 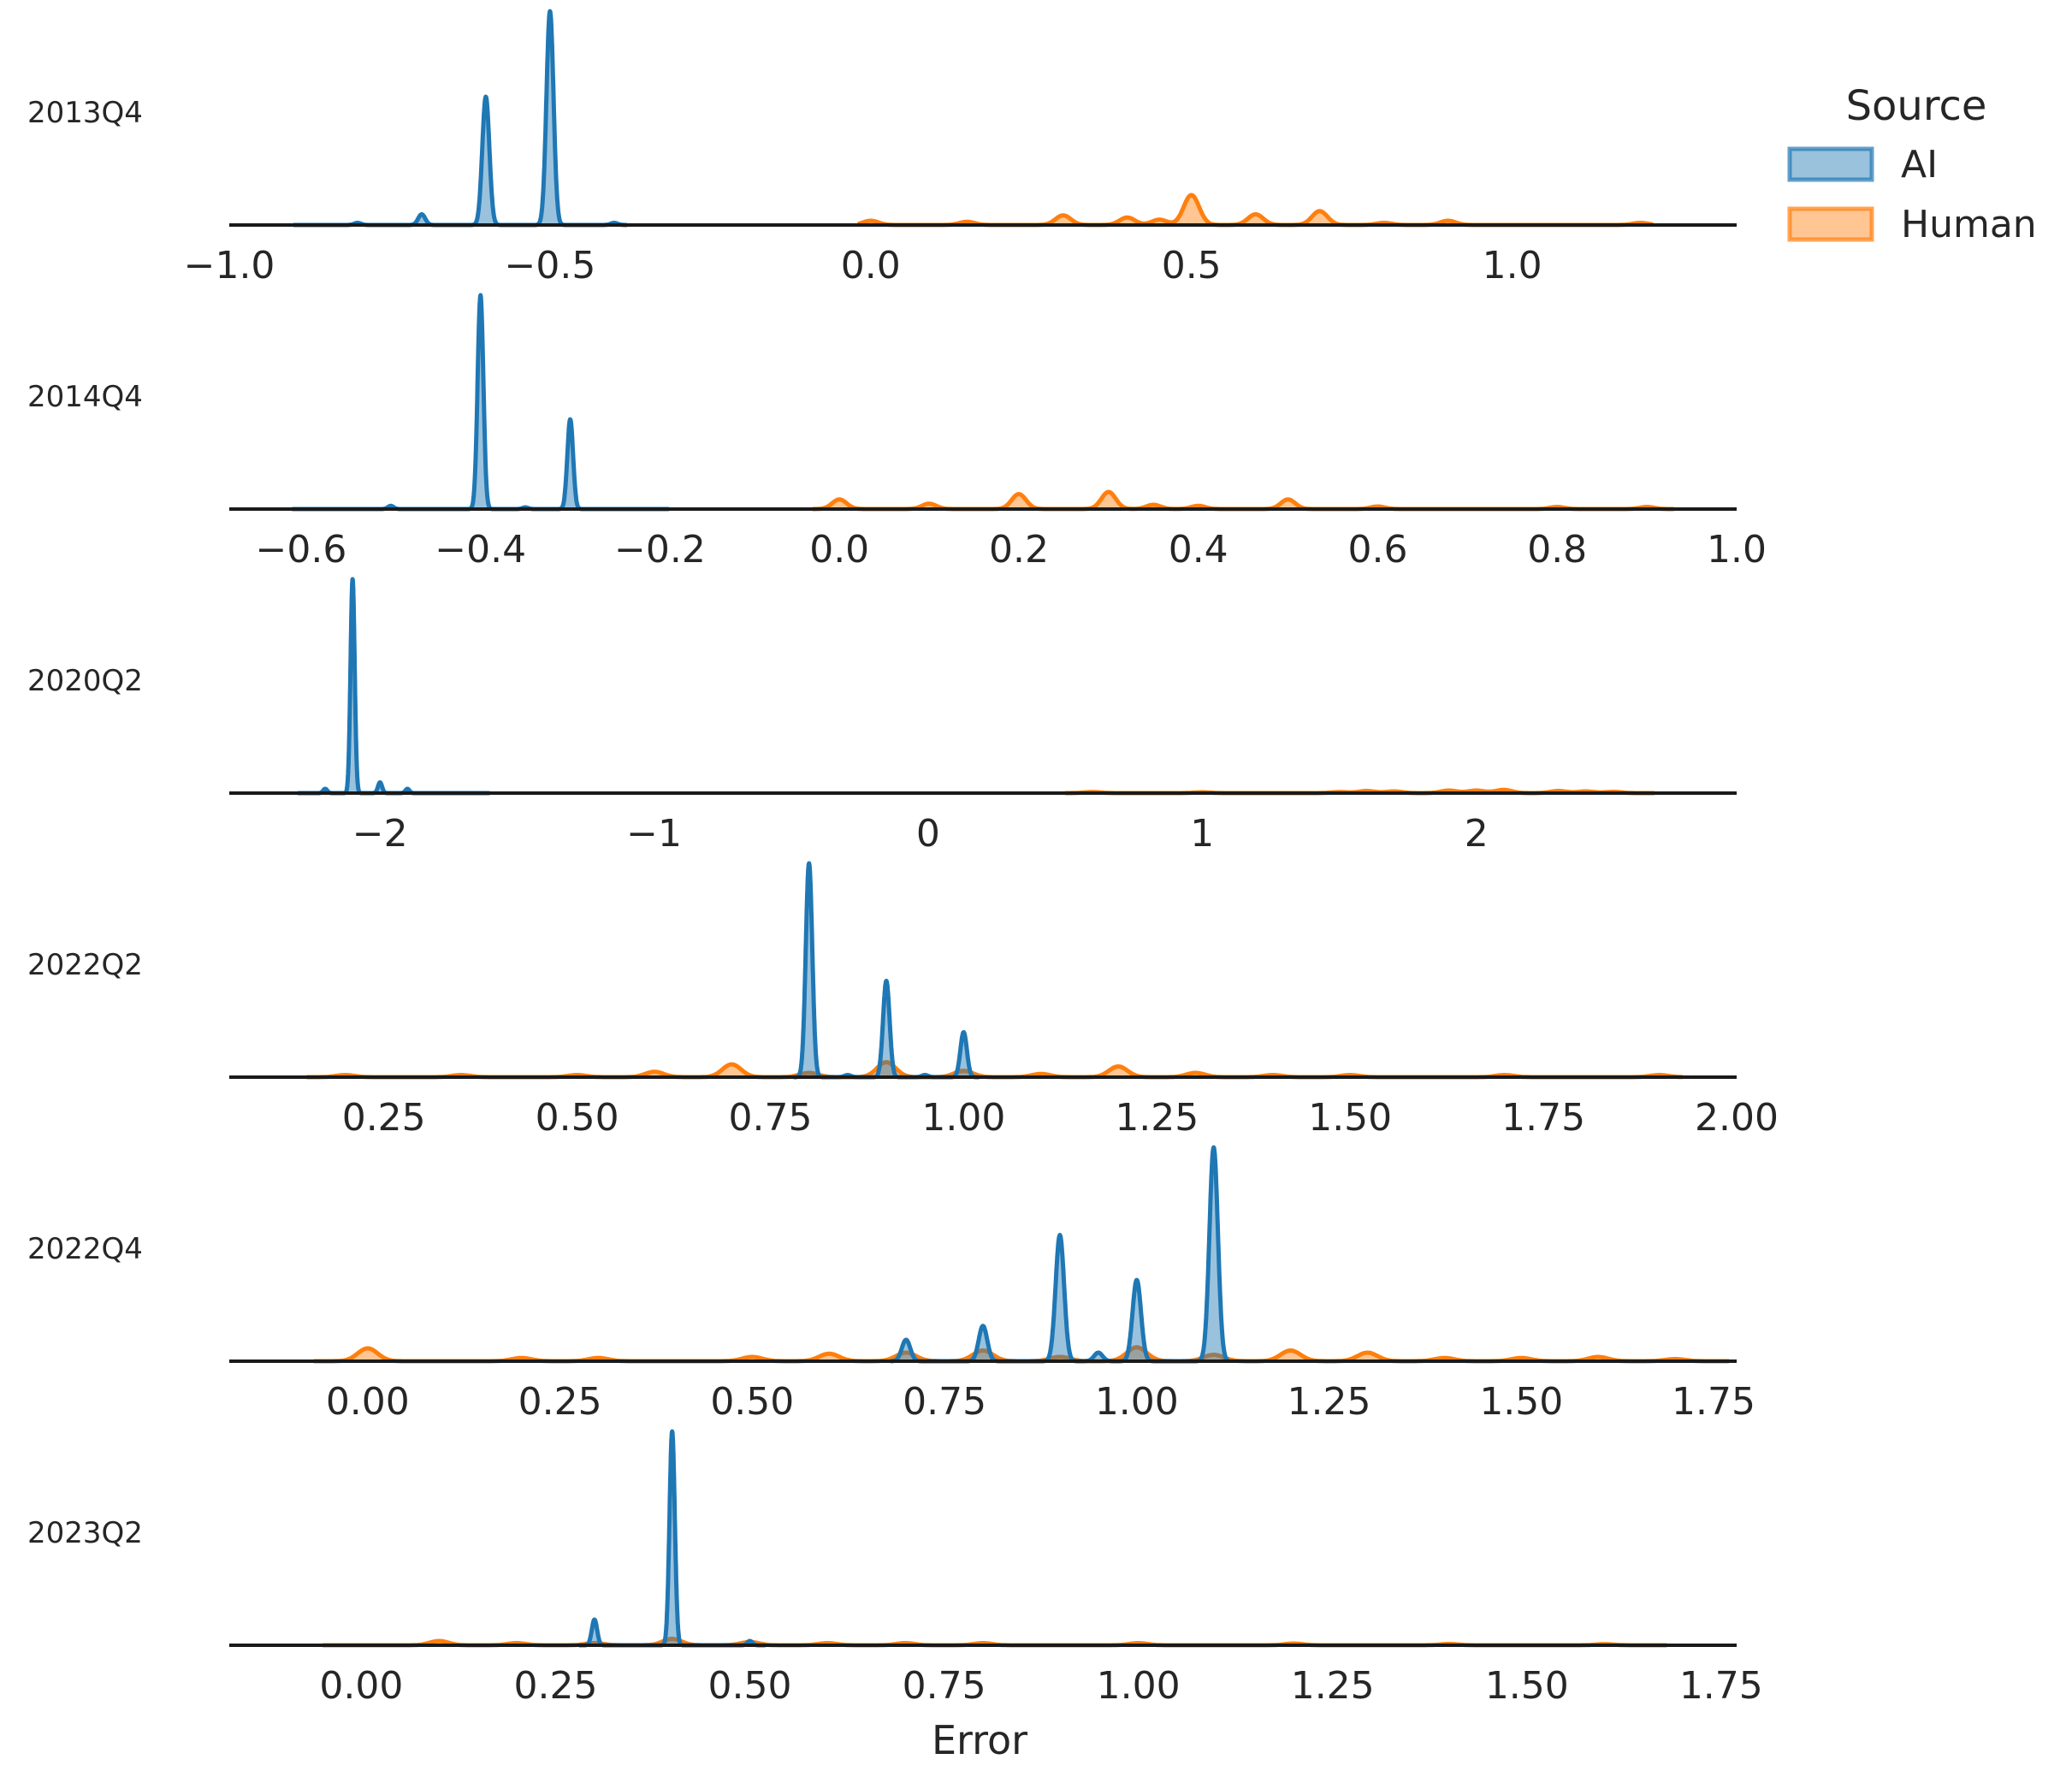 I want to click on x-tick-label: −1, so click(x=654, y=834).